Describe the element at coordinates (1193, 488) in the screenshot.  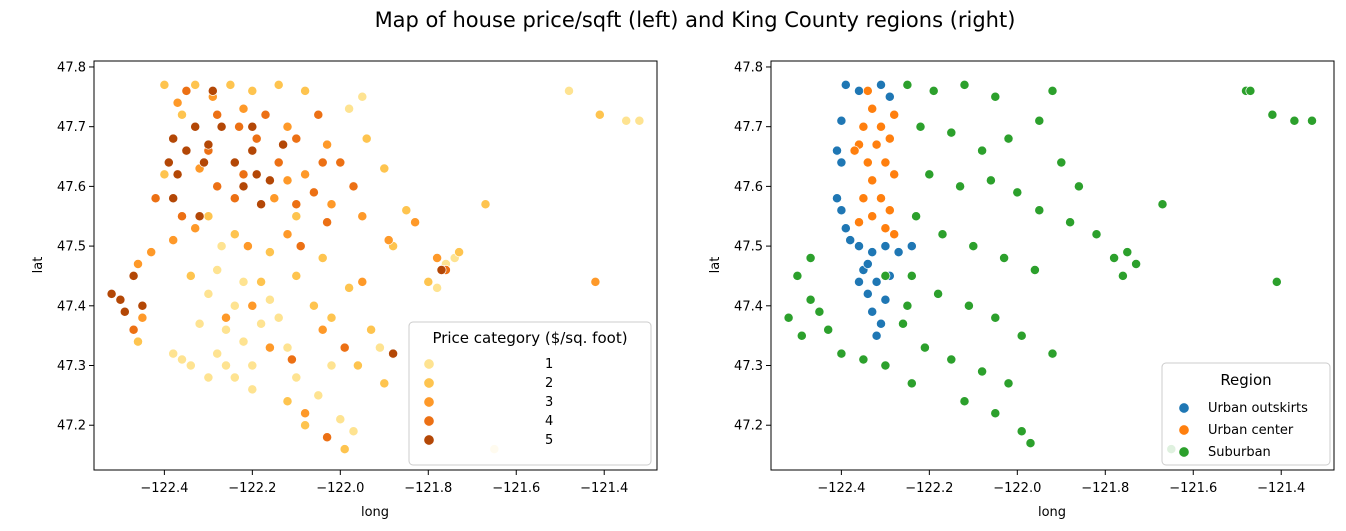
I see `right-xtick-label-4: −121.6` at that location.